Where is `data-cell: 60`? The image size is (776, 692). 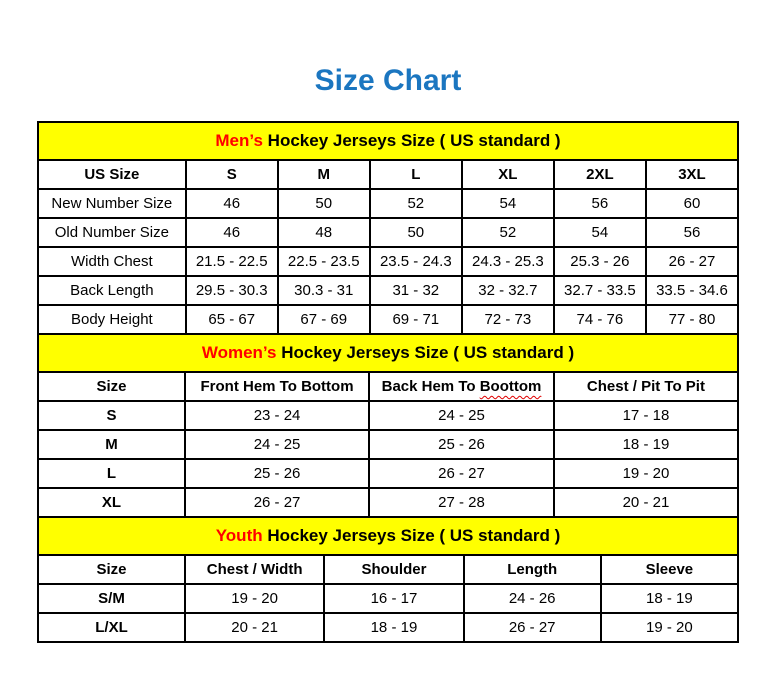
data-cell: 60 is located at coordinates (692, 203).